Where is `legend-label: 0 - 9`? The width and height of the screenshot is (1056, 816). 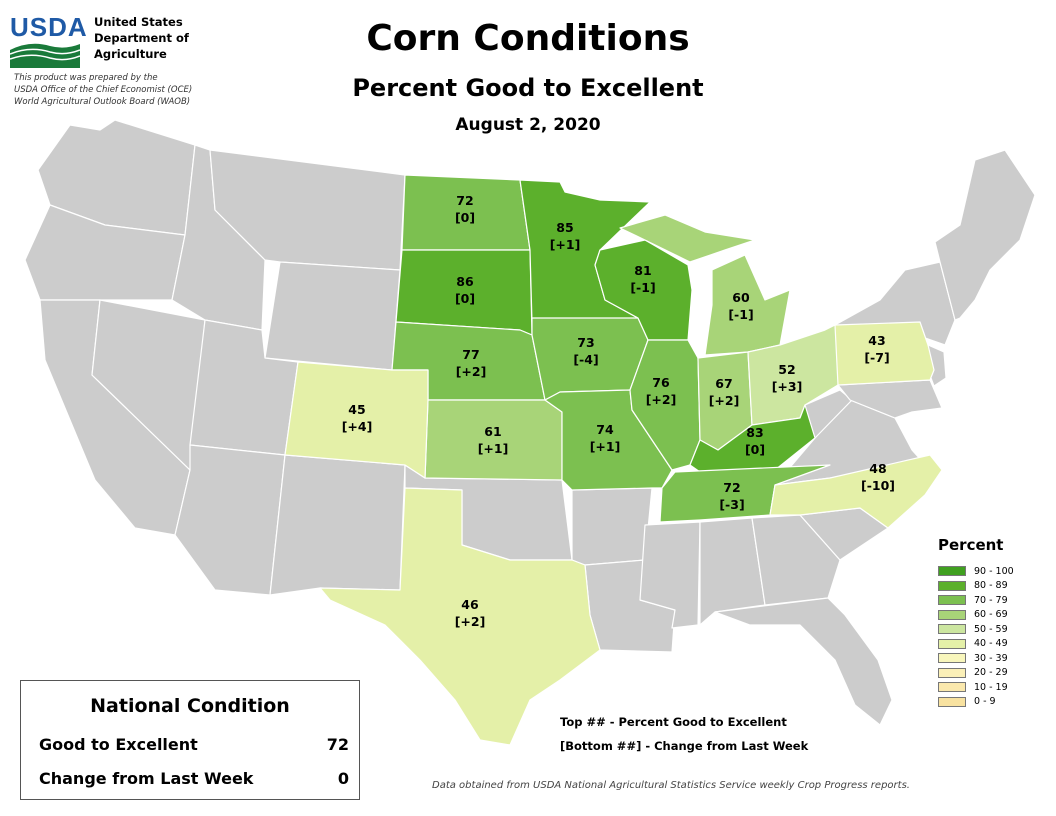
legend-label: 0 - 9 is located at coordinates (985, 702).